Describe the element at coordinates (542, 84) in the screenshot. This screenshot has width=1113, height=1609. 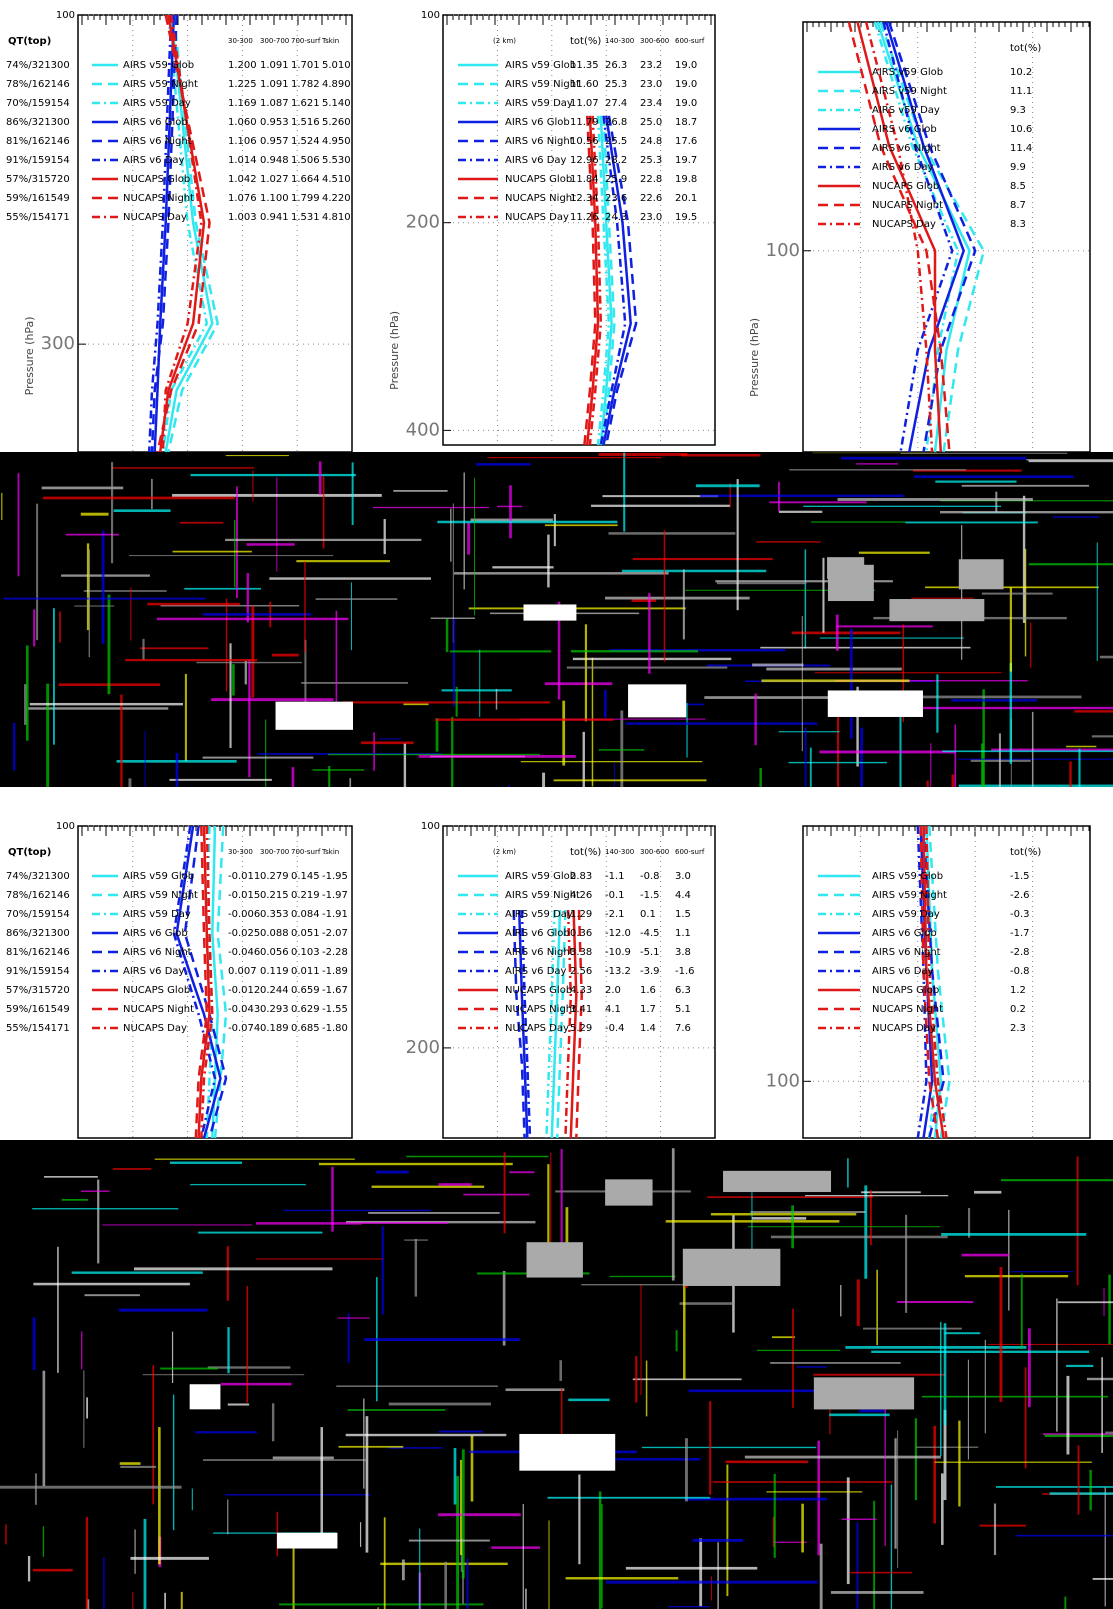
I see `legend-label: AIRS v59 Night` at that location.